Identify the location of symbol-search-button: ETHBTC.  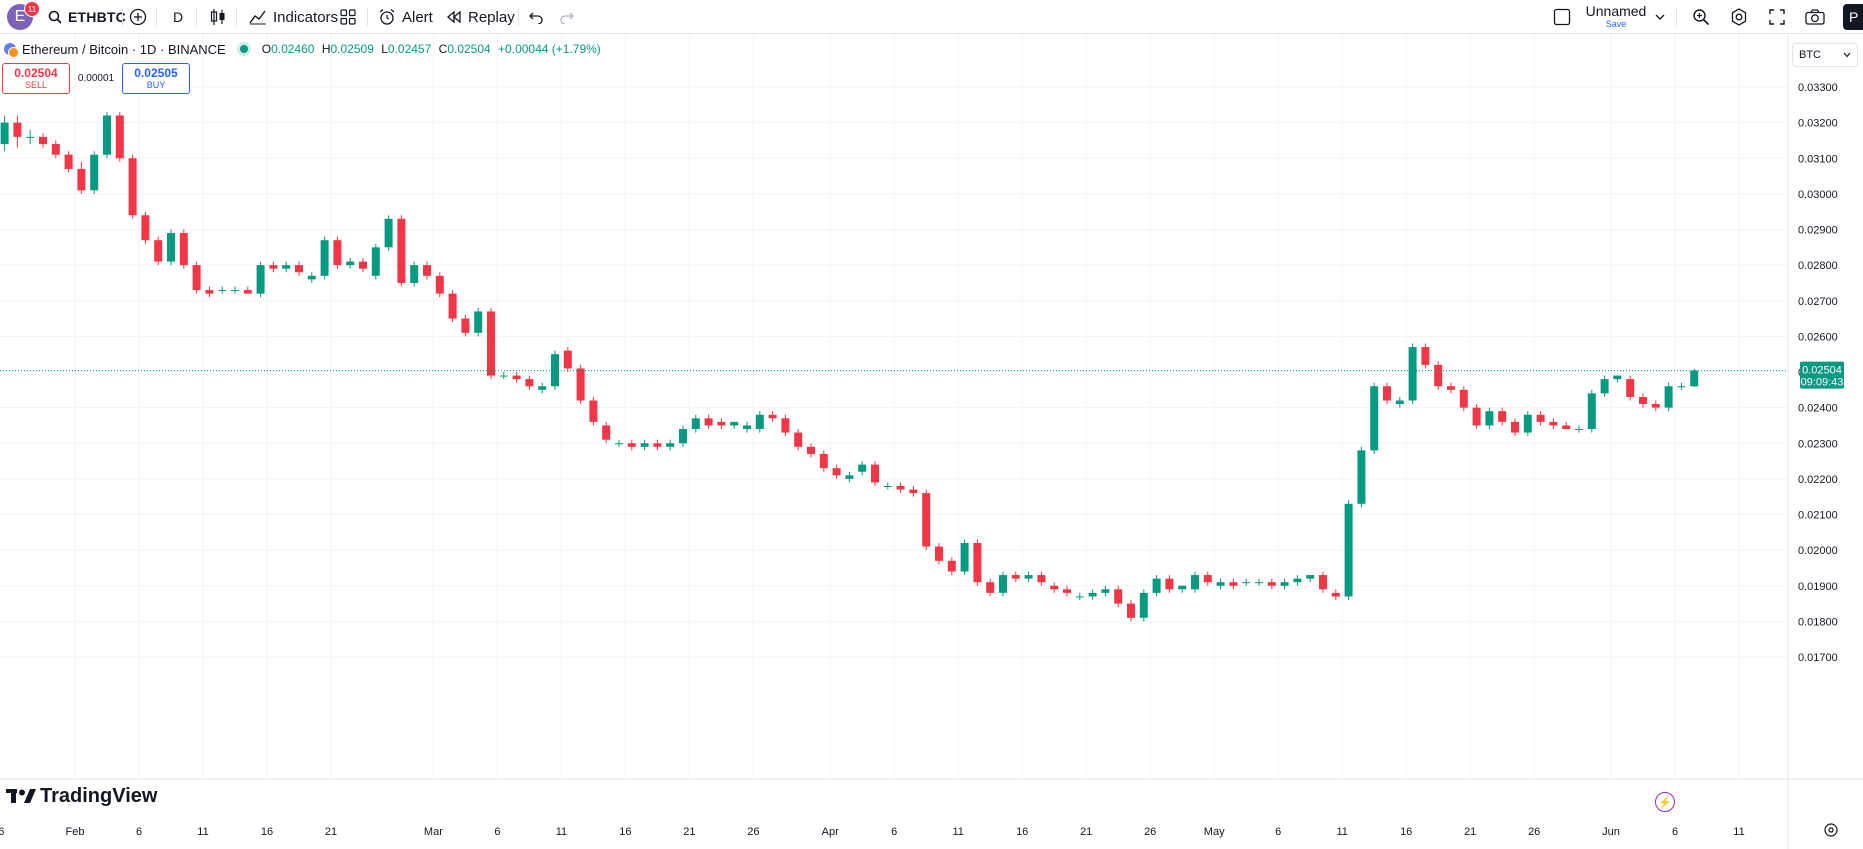
(87, 17).